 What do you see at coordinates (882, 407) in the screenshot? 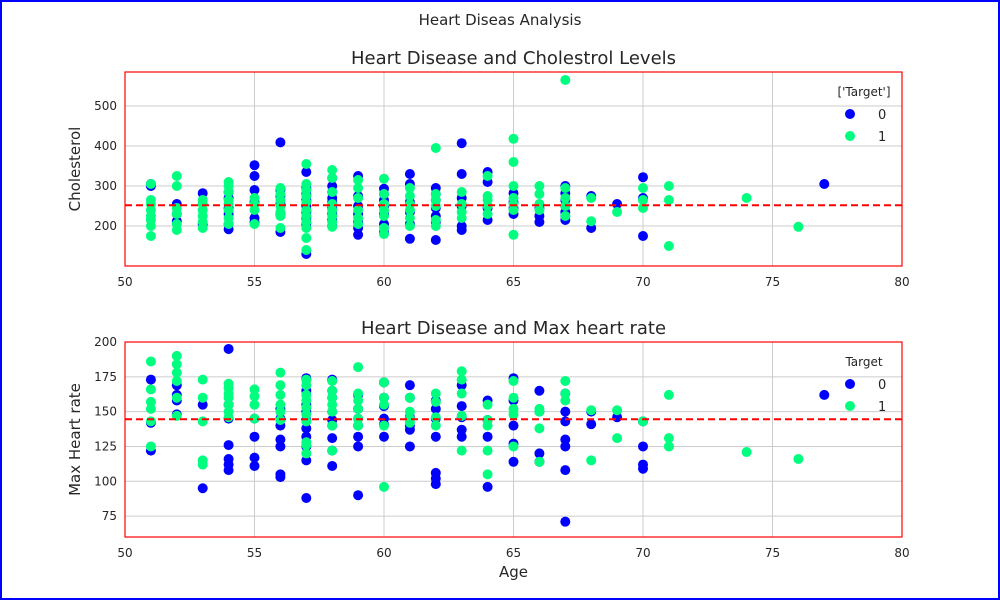
I see `legend-label: 1` at bounding box center [882, 407].